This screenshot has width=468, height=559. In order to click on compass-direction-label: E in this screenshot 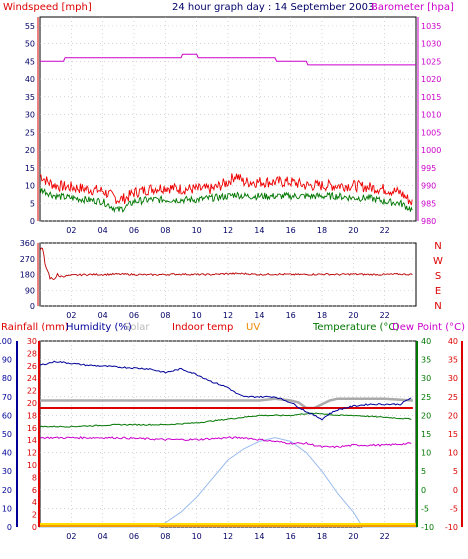, I will do `click(438, 291)`.